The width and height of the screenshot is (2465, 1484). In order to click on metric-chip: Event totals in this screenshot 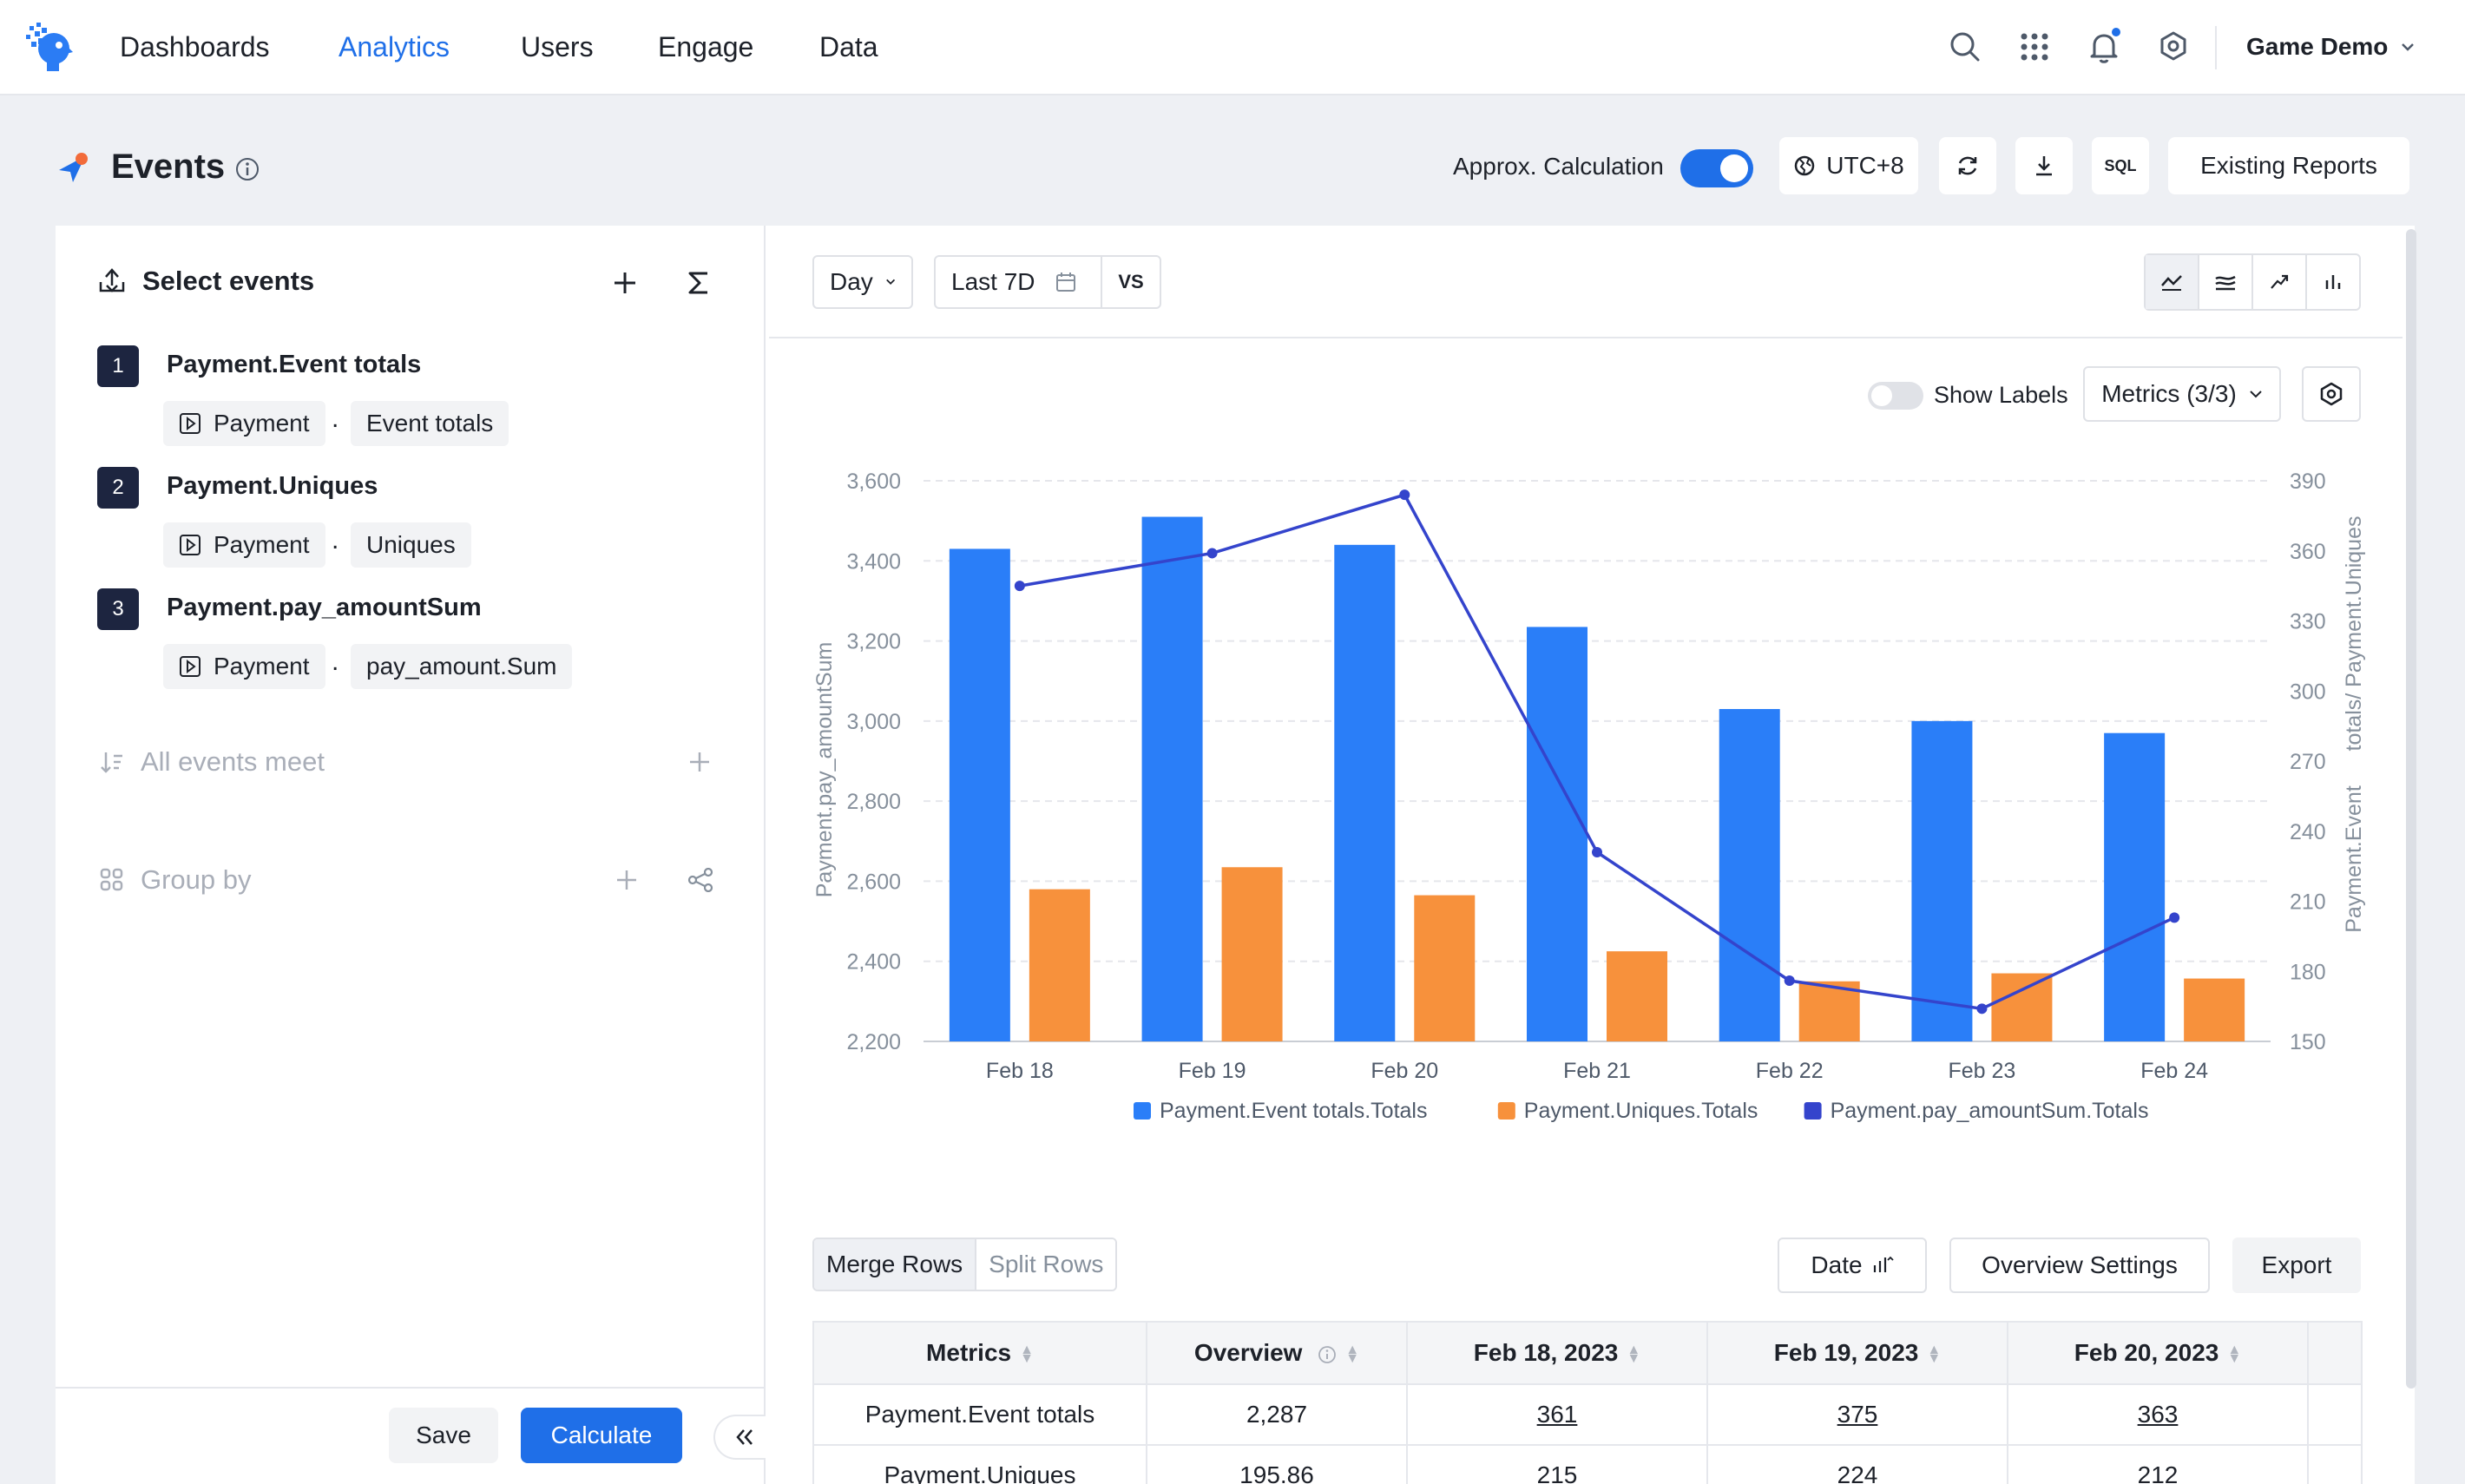, I will do `click(430, 423)`.